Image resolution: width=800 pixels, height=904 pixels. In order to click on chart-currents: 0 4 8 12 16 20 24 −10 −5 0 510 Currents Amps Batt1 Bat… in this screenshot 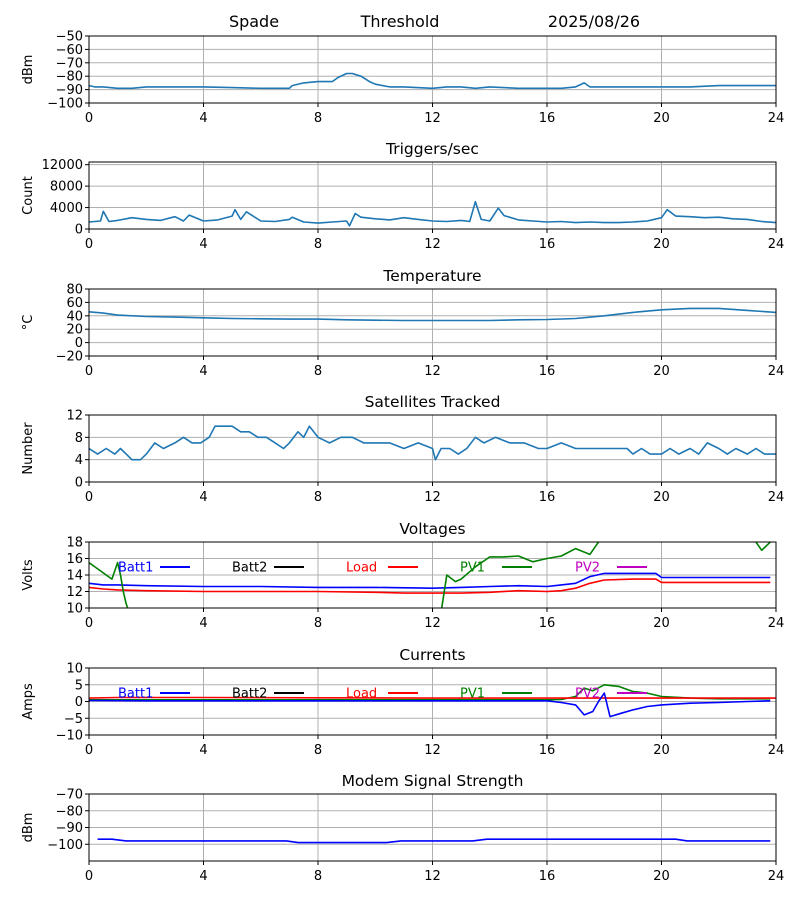, I will do `click(402, 702)`.